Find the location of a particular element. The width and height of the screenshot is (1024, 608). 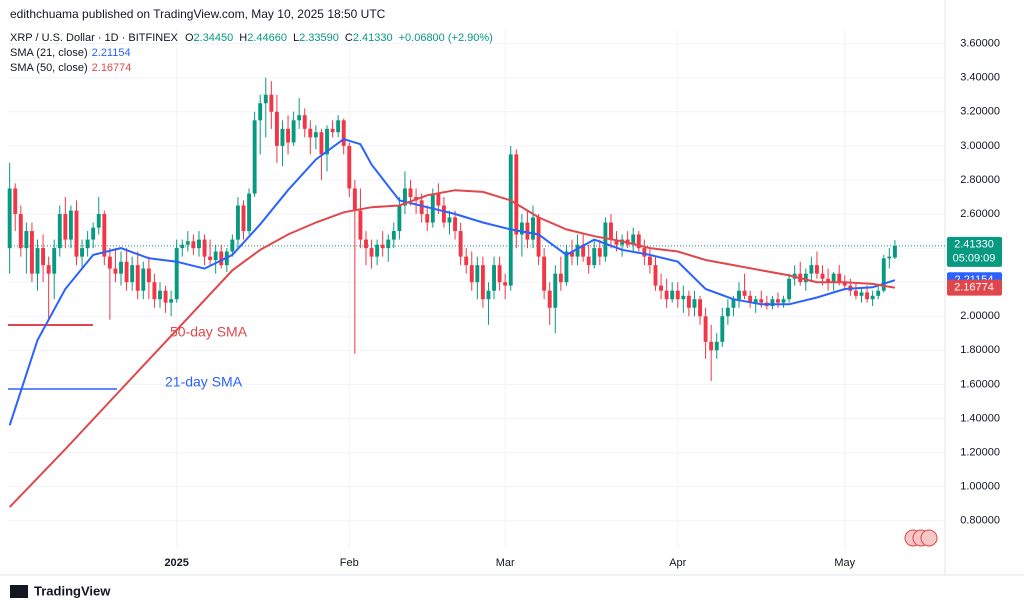

ohlc-item: L2.33590 is located at coordinates (318, 38).